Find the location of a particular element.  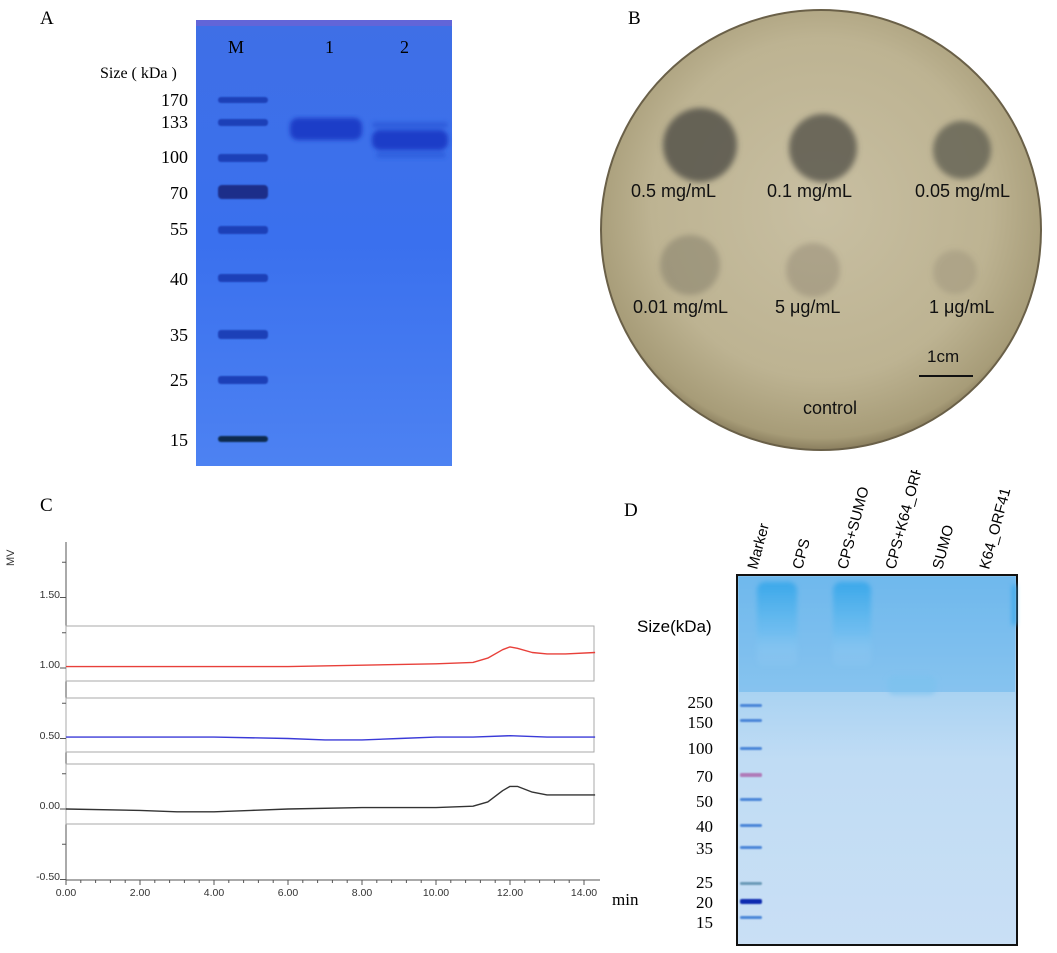

spot-0-5mg is located at coordinates (700, 145).